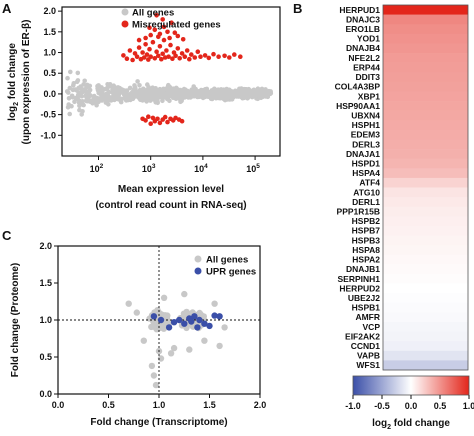 The height and width of the screenshot is (436, 474). Describe the element at coordinates (364, 298) in the screenshot. I see `gene-label: UBE2J2` at that location.